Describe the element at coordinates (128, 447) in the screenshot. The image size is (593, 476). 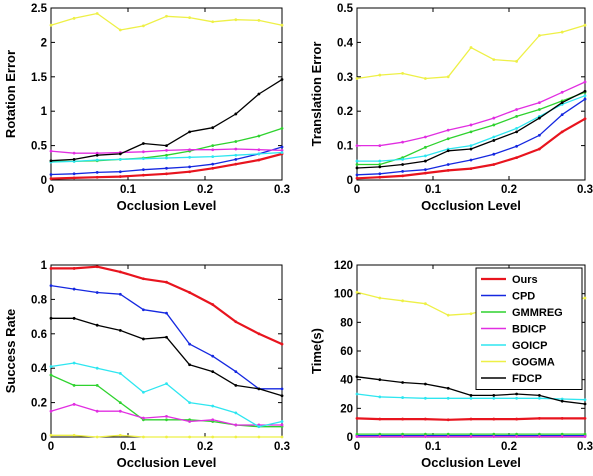
I see `x-tick-label: 0.1` at that location.